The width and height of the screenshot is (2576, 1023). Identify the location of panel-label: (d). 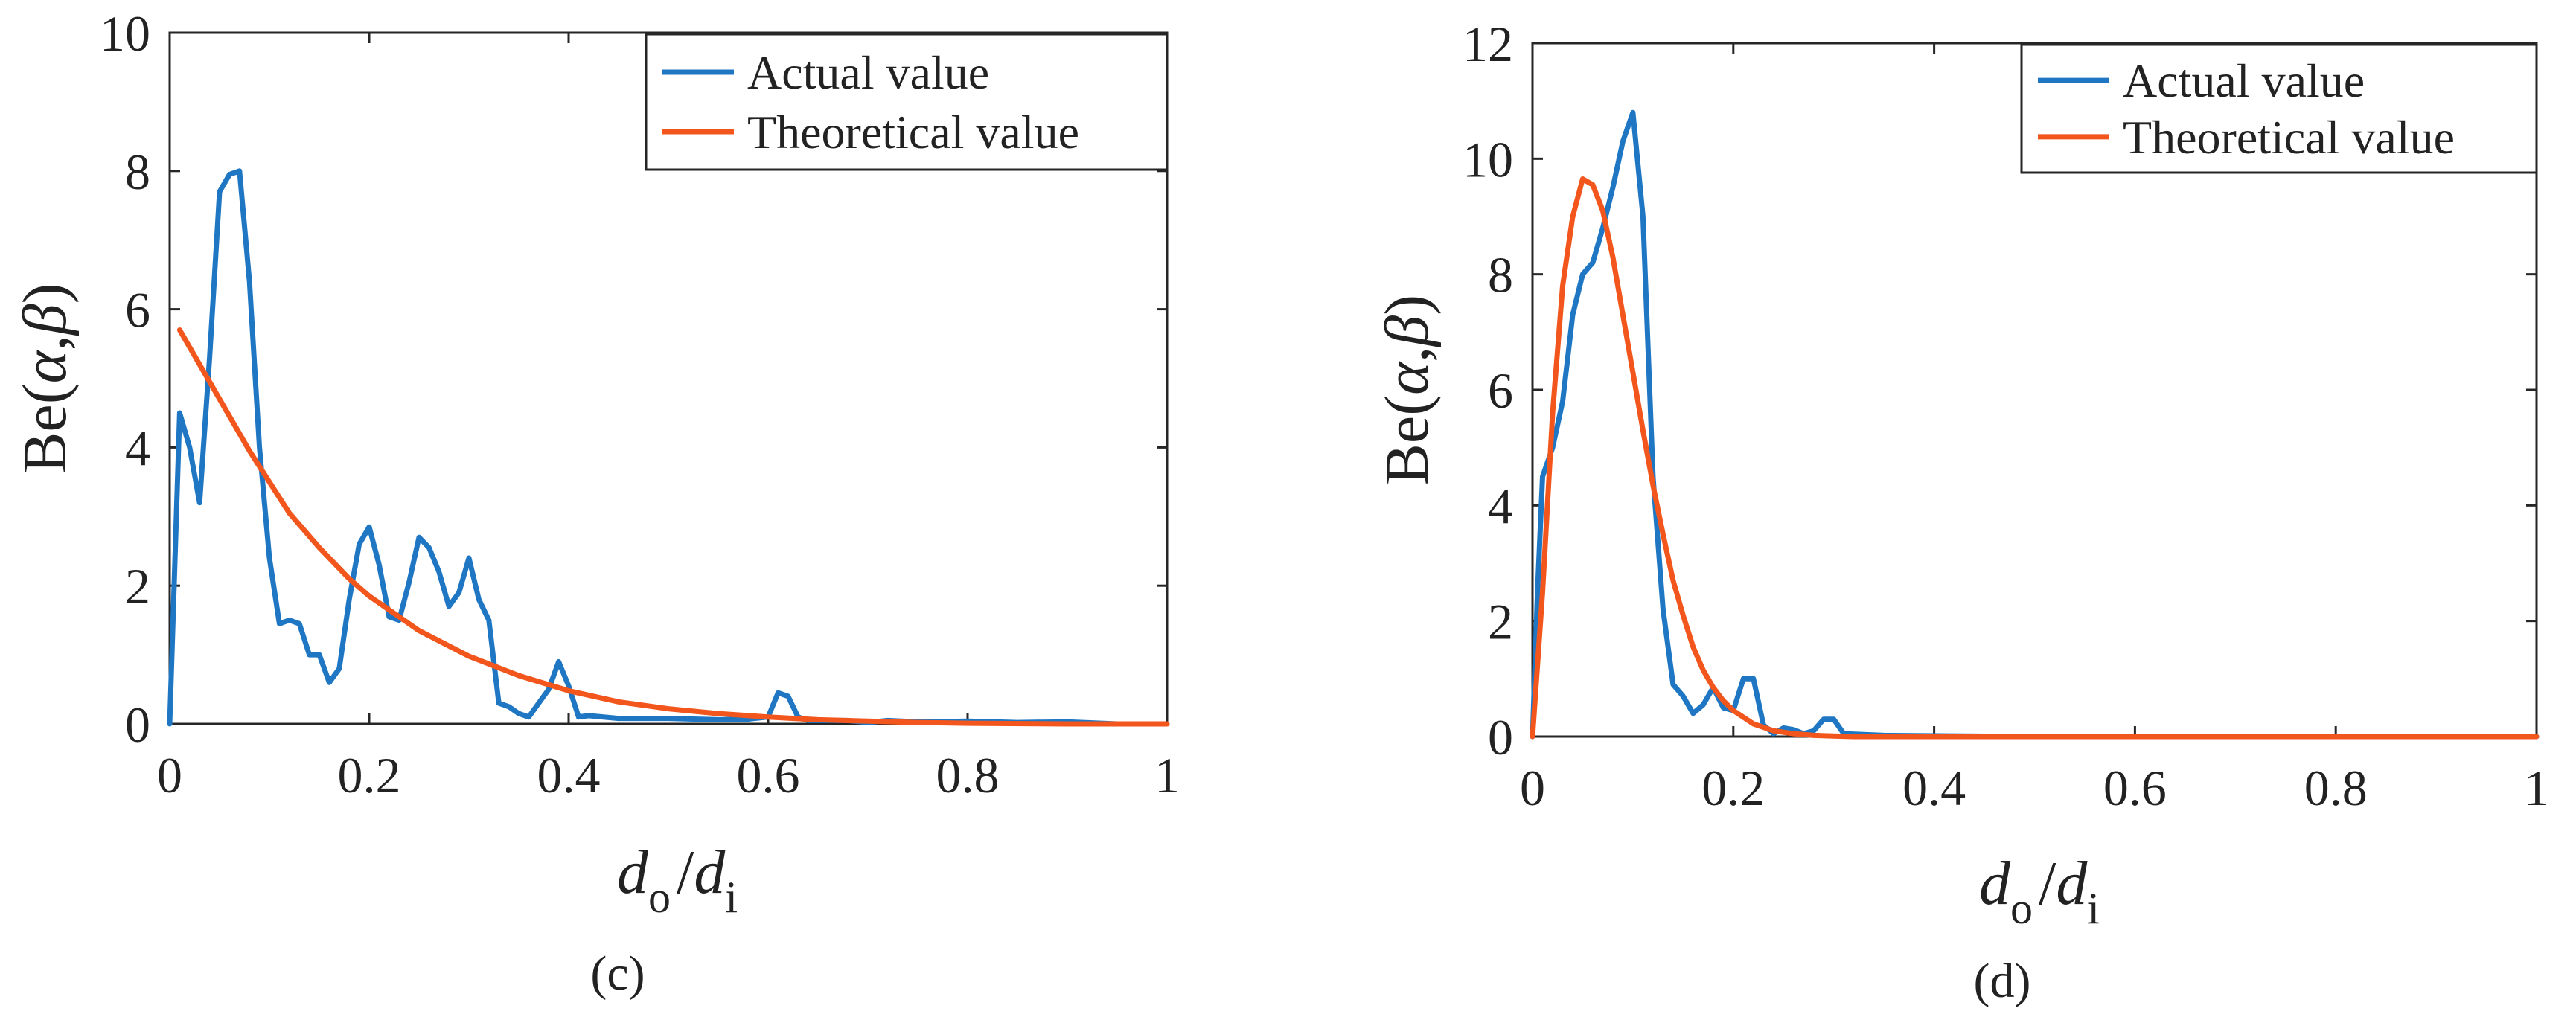
(2002, 981).